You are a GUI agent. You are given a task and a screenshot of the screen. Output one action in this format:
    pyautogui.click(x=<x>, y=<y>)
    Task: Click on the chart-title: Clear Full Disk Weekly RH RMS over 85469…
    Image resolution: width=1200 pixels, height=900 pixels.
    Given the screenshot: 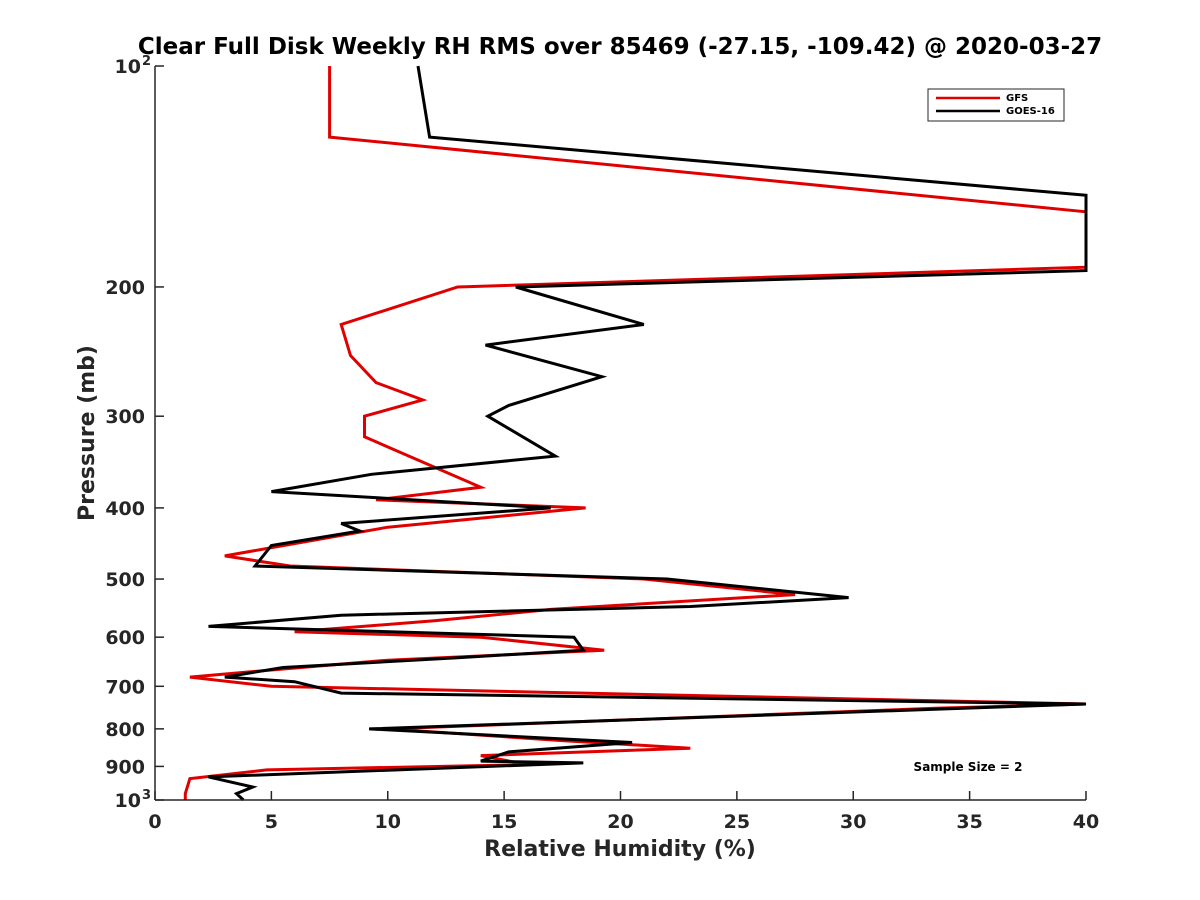 What is the action you would take?
    pyautogui.click(x=620, y=47)
    